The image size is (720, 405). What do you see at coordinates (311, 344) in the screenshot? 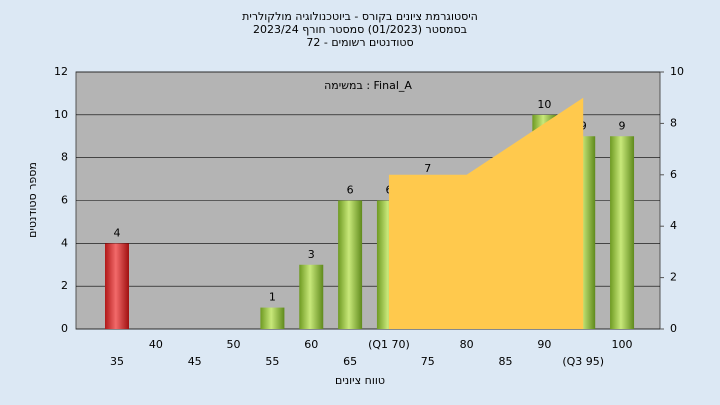
I see `x-tick-label: 60` at bounding box center [311, 344].